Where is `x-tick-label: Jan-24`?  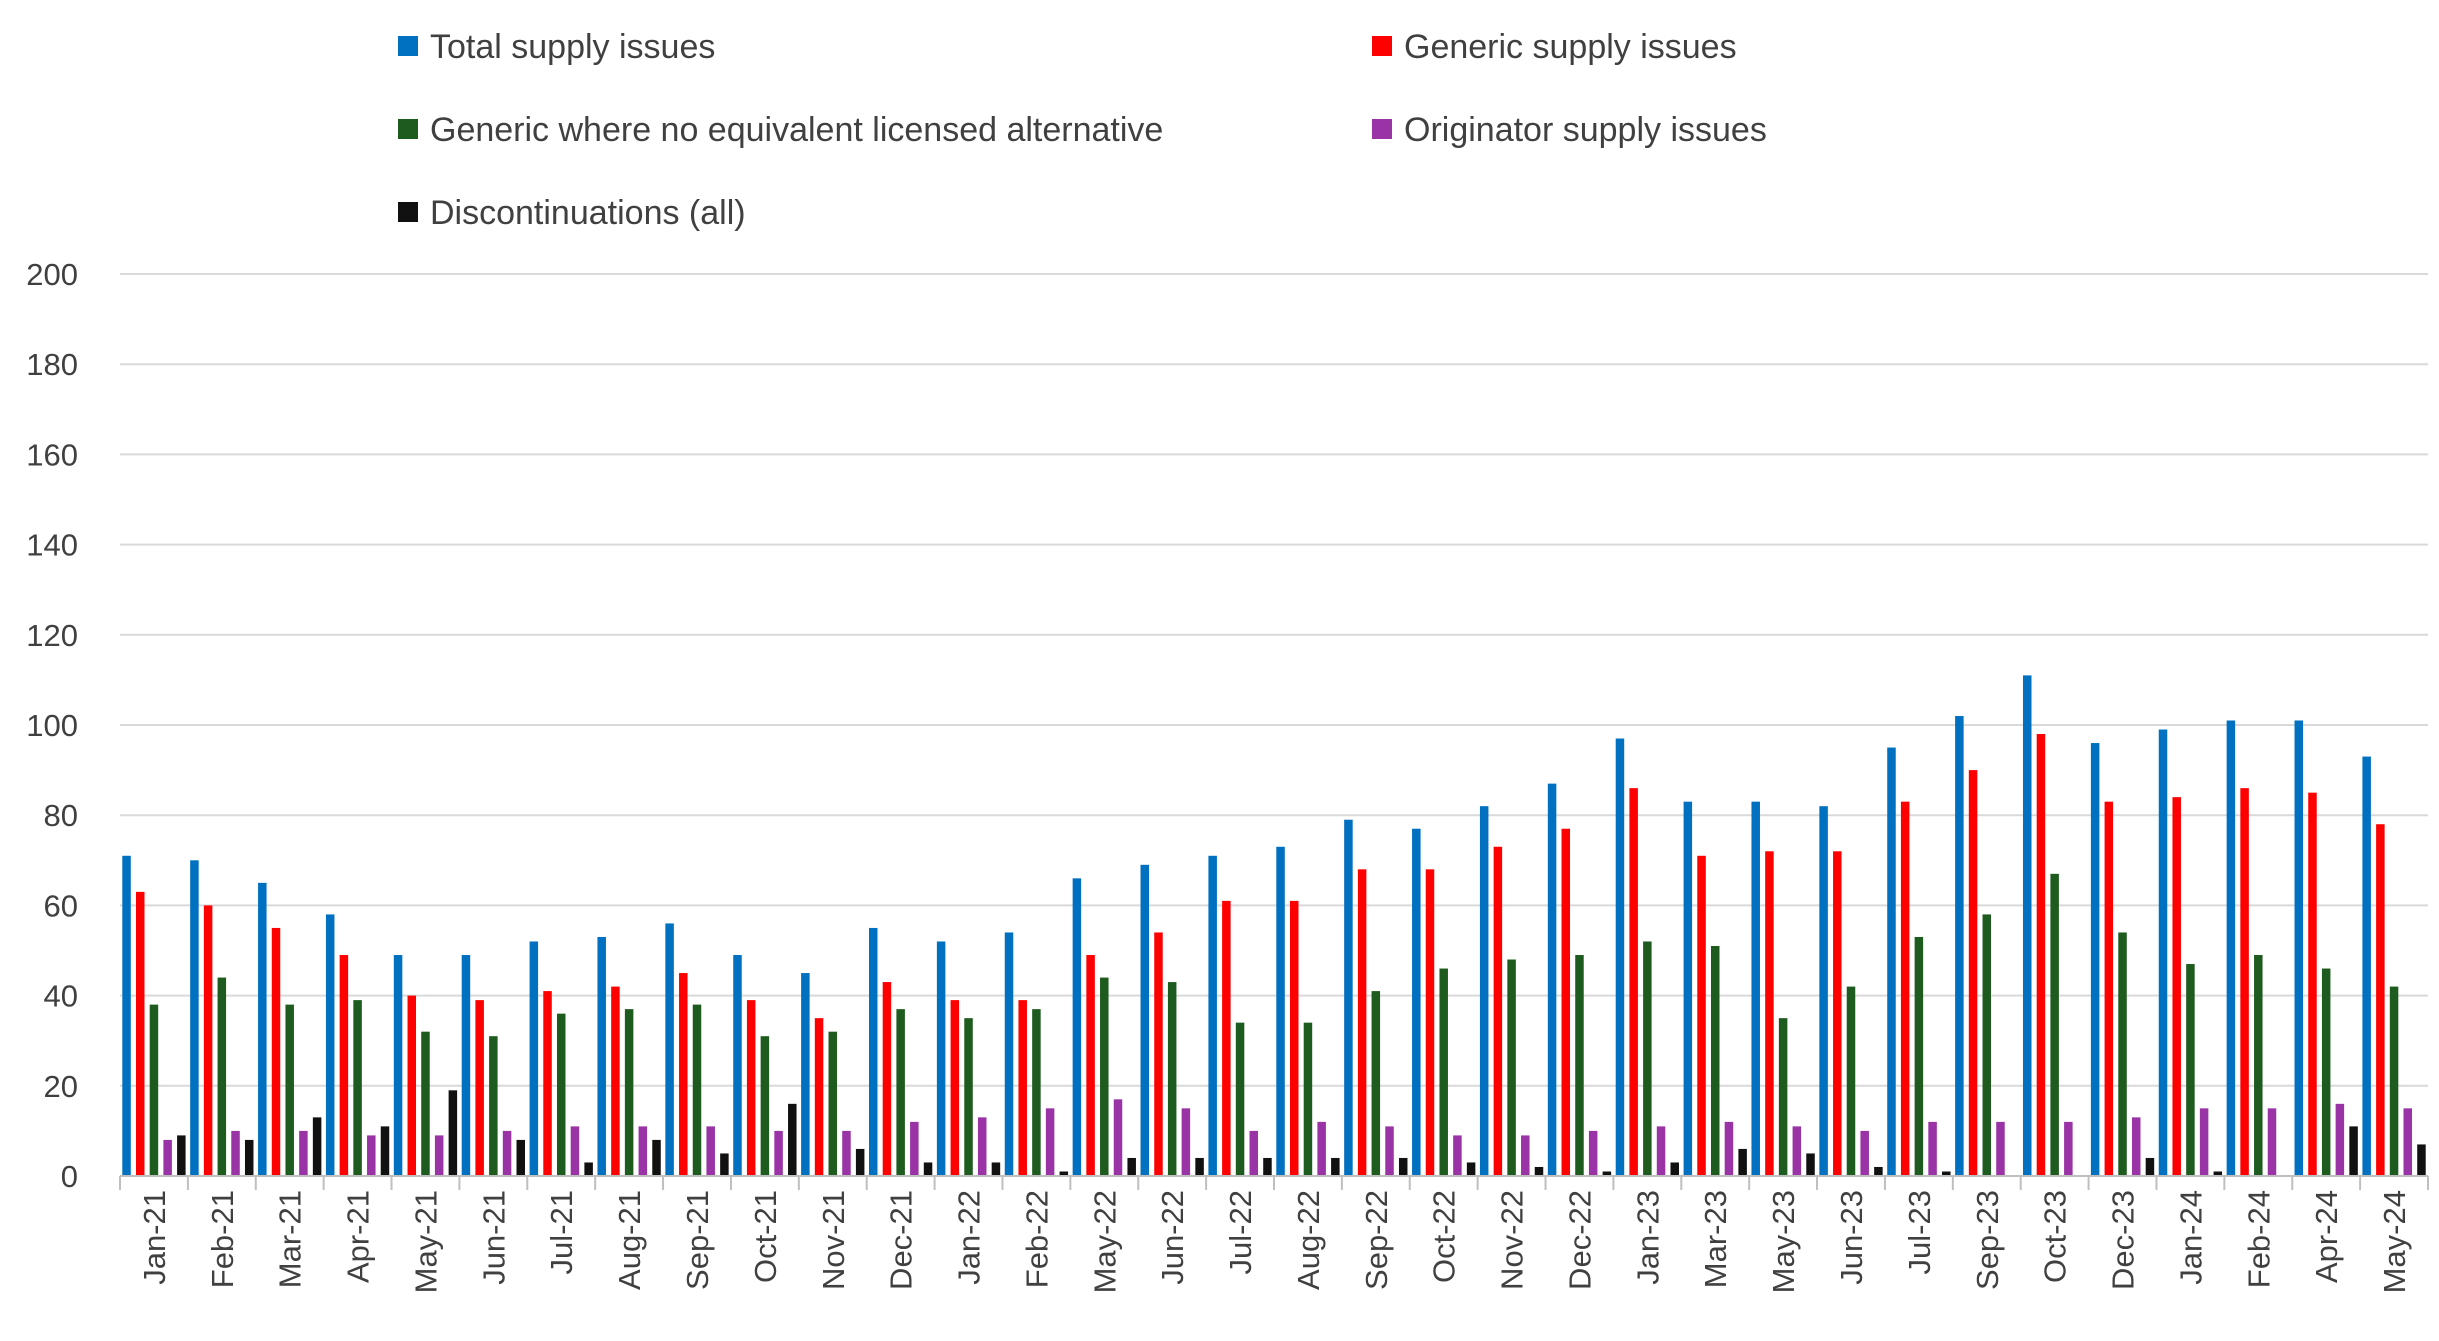 x-tick-label: Jan-24 is located at coordinates (2190, 1237).